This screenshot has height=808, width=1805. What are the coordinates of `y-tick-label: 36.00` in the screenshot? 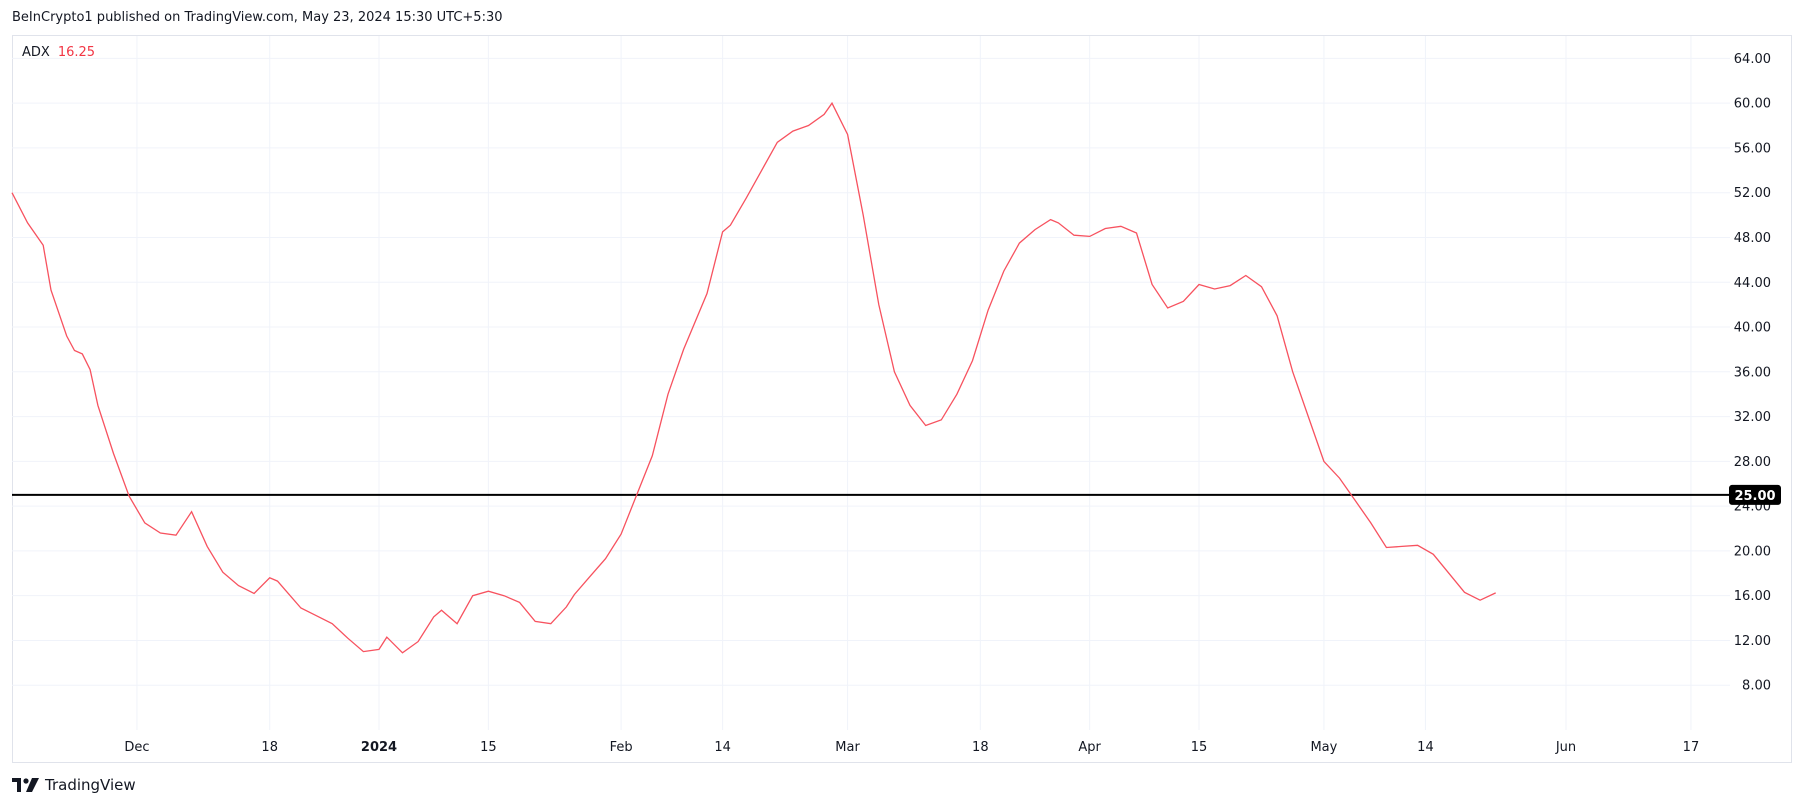 It's located at (1752, 372).